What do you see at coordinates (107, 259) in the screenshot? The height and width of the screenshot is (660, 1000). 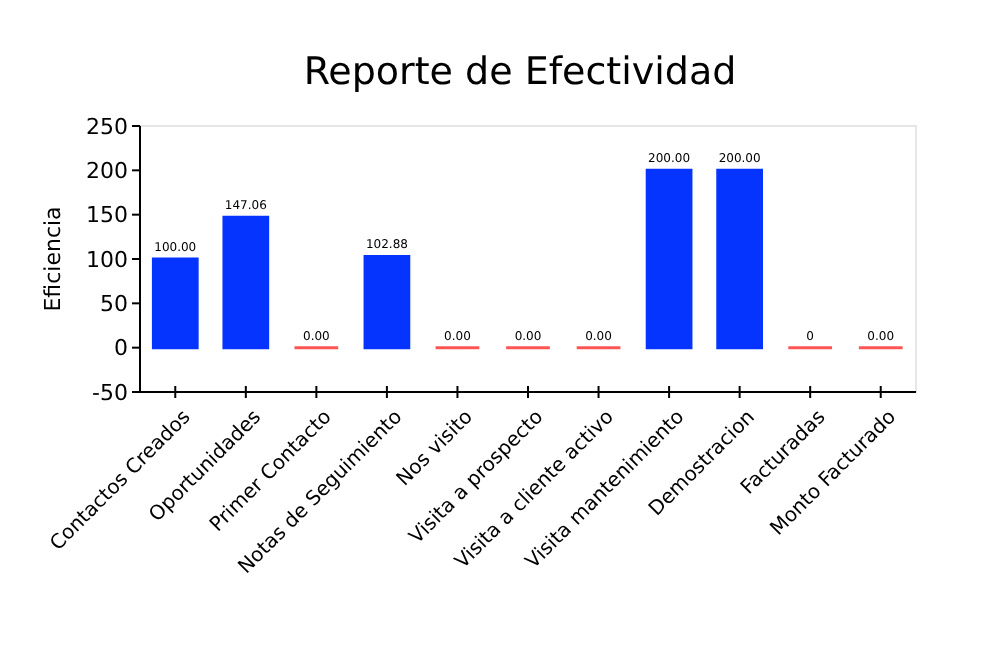 I see `y-tick-label: 100` at bounding box center [107, 259].